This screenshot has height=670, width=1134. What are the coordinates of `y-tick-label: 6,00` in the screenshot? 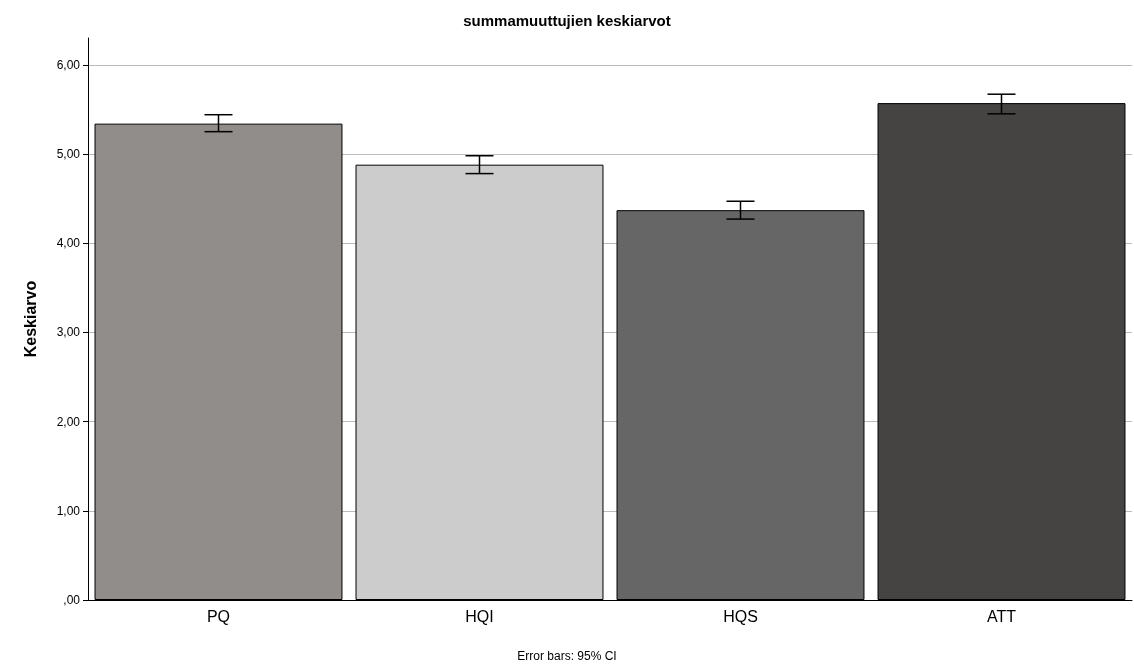 It's located at (68, 64).